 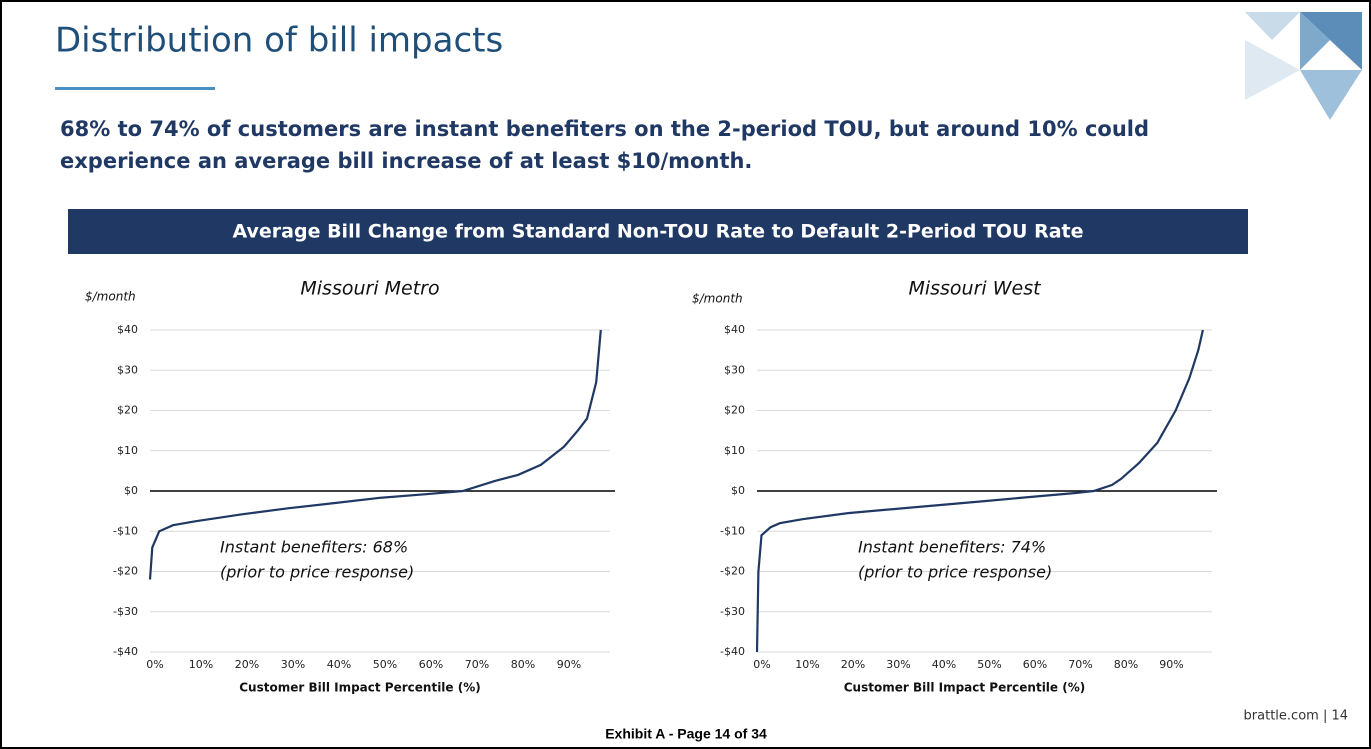 What do you see at coordinates (686, 734) in the screenshot?
I see `exhibit-label: Exhibit A - Page 14 of 34` at bounding box center [686, 734].